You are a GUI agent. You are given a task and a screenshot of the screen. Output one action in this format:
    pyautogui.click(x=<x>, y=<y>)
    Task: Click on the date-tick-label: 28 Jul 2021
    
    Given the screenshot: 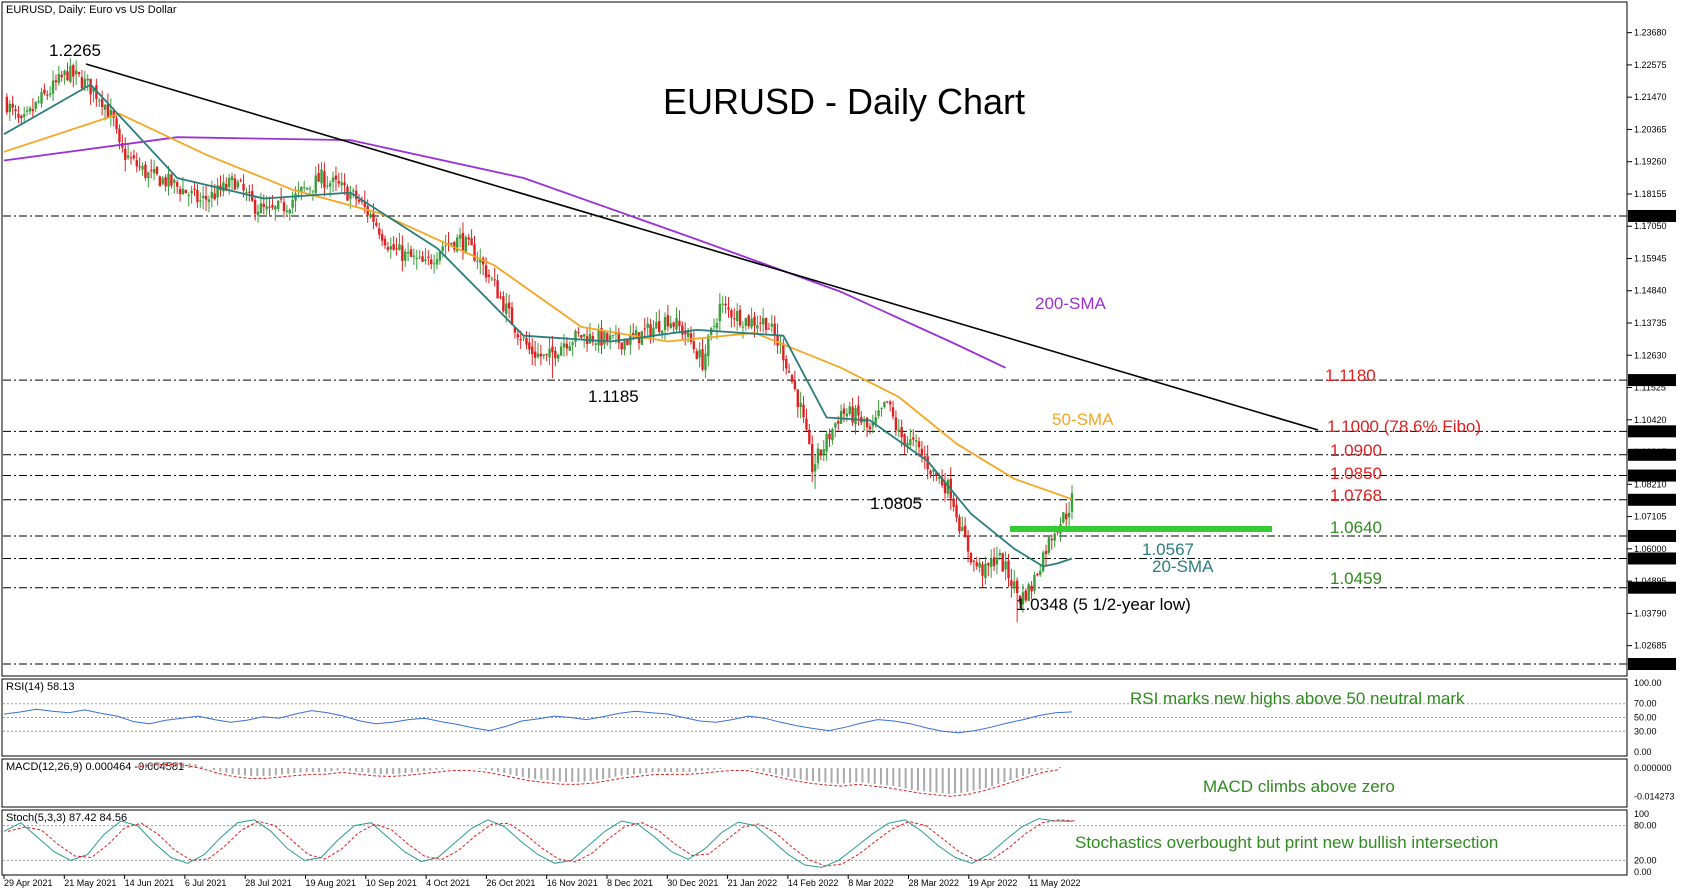 What is the action you would take?
    pyautogui.click(x=268, y=883)
    